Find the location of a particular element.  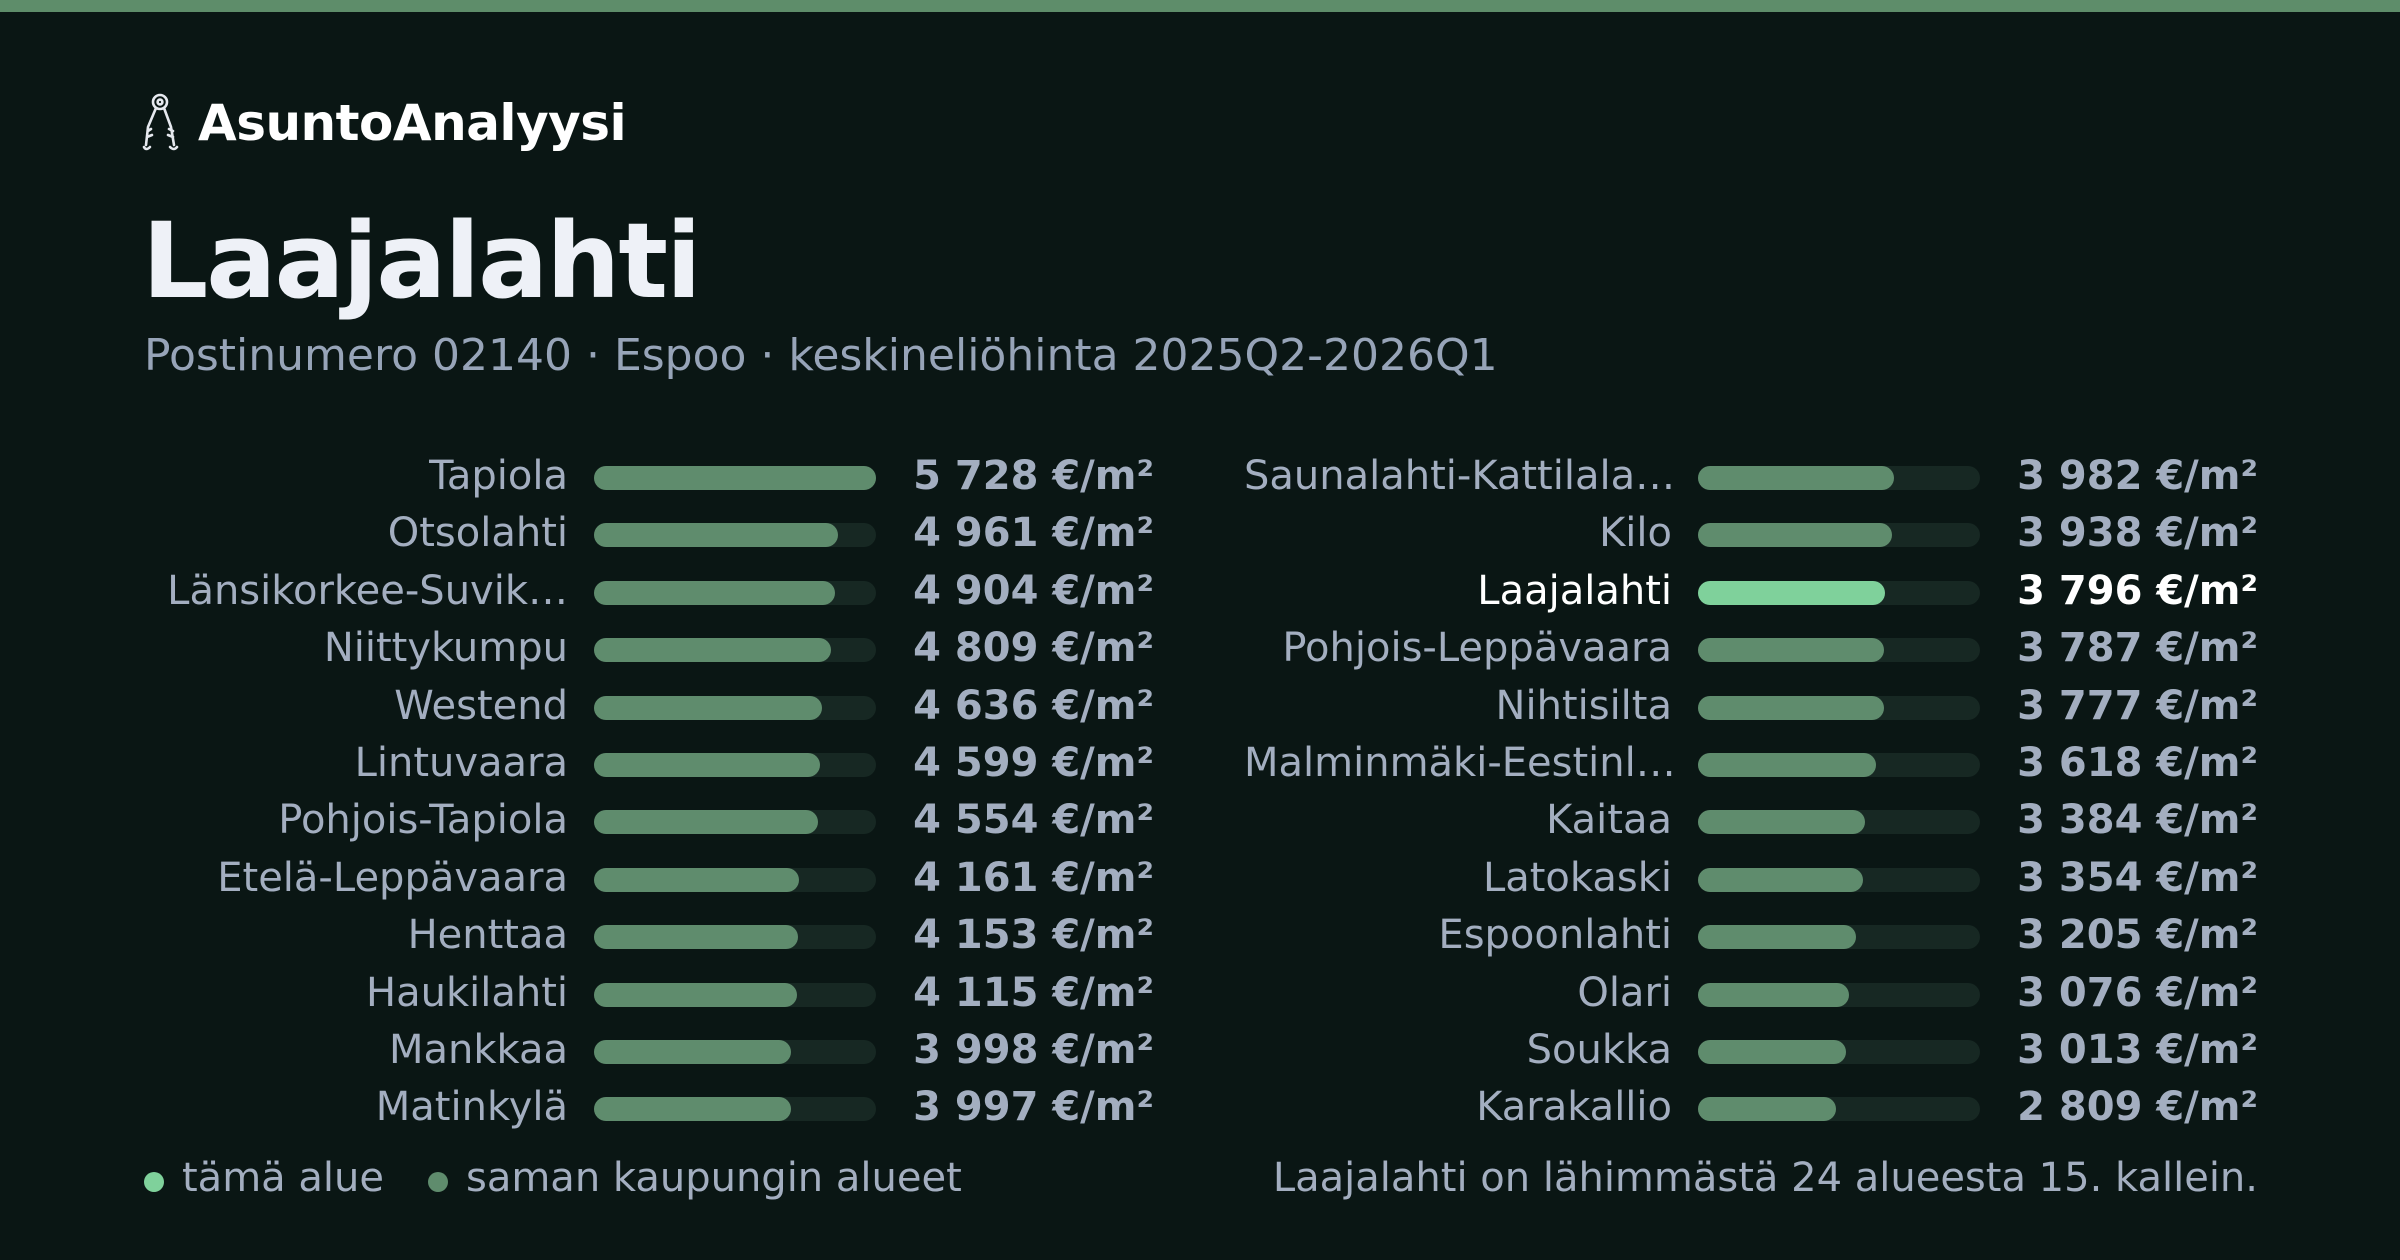

area-name: Niittykumpu is located at coordinates (445, 648).